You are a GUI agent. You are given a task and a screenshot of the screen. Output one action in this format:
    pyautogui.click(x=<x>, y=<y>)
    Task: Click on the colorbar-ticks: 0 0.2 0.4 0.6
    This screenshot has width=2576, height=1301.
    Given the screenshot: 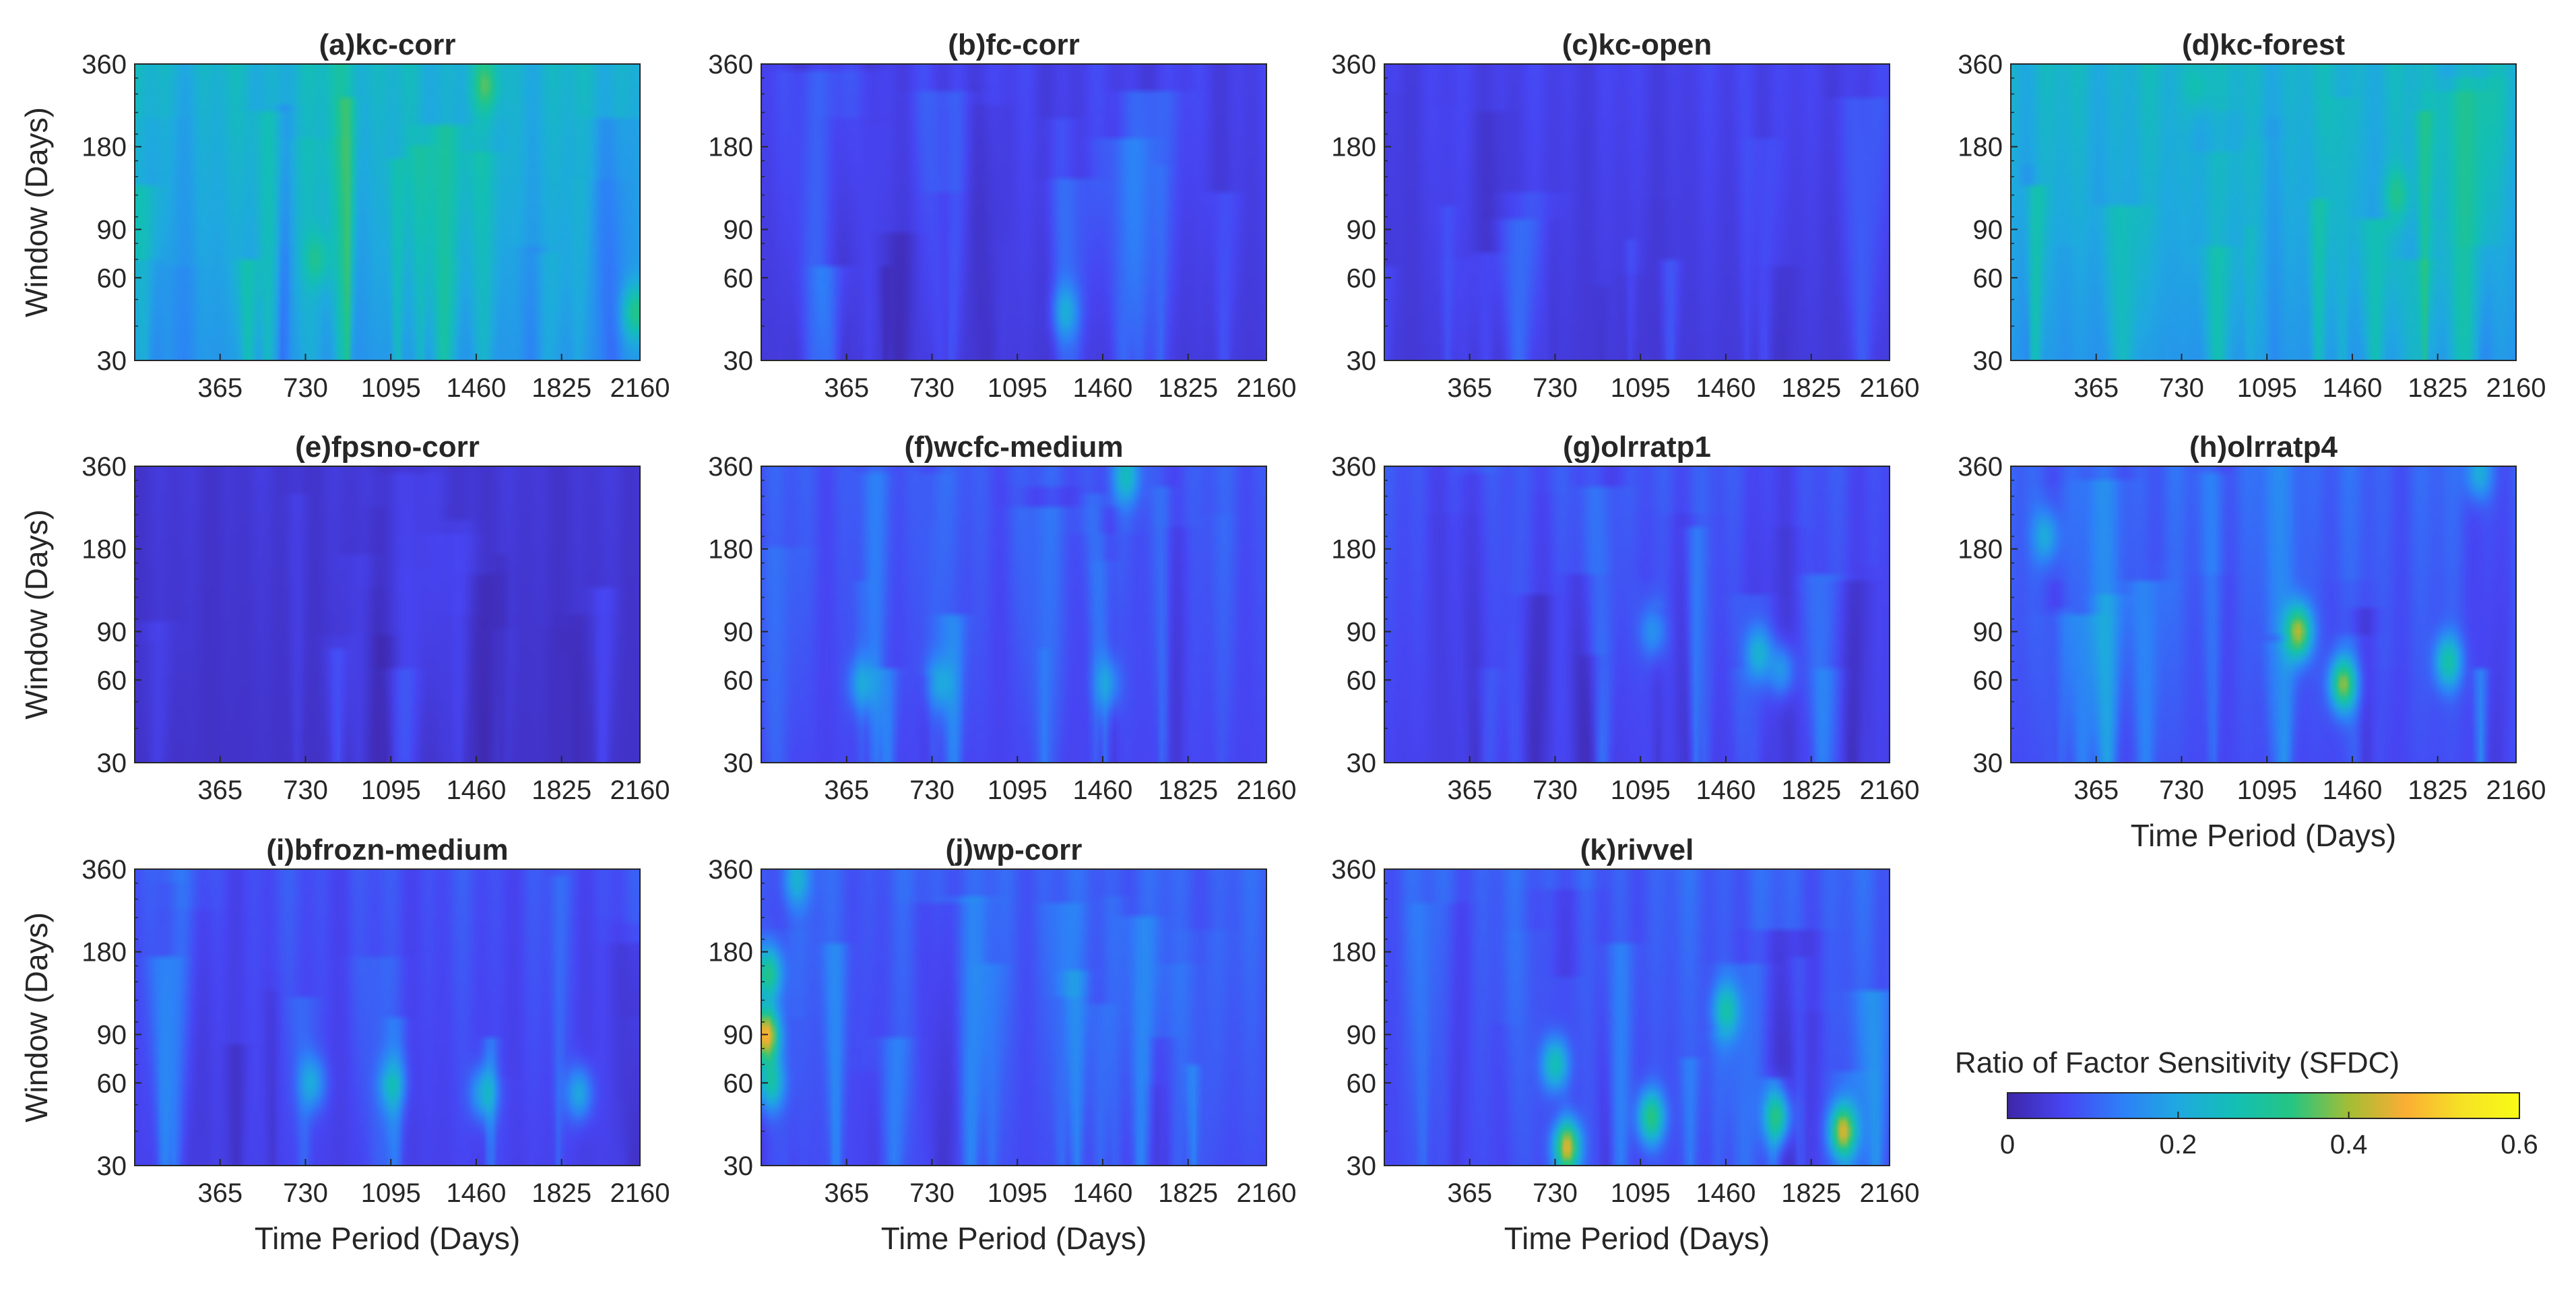 What is the action you would take?
    pyautogui.click(x=2269, y=1136)
    